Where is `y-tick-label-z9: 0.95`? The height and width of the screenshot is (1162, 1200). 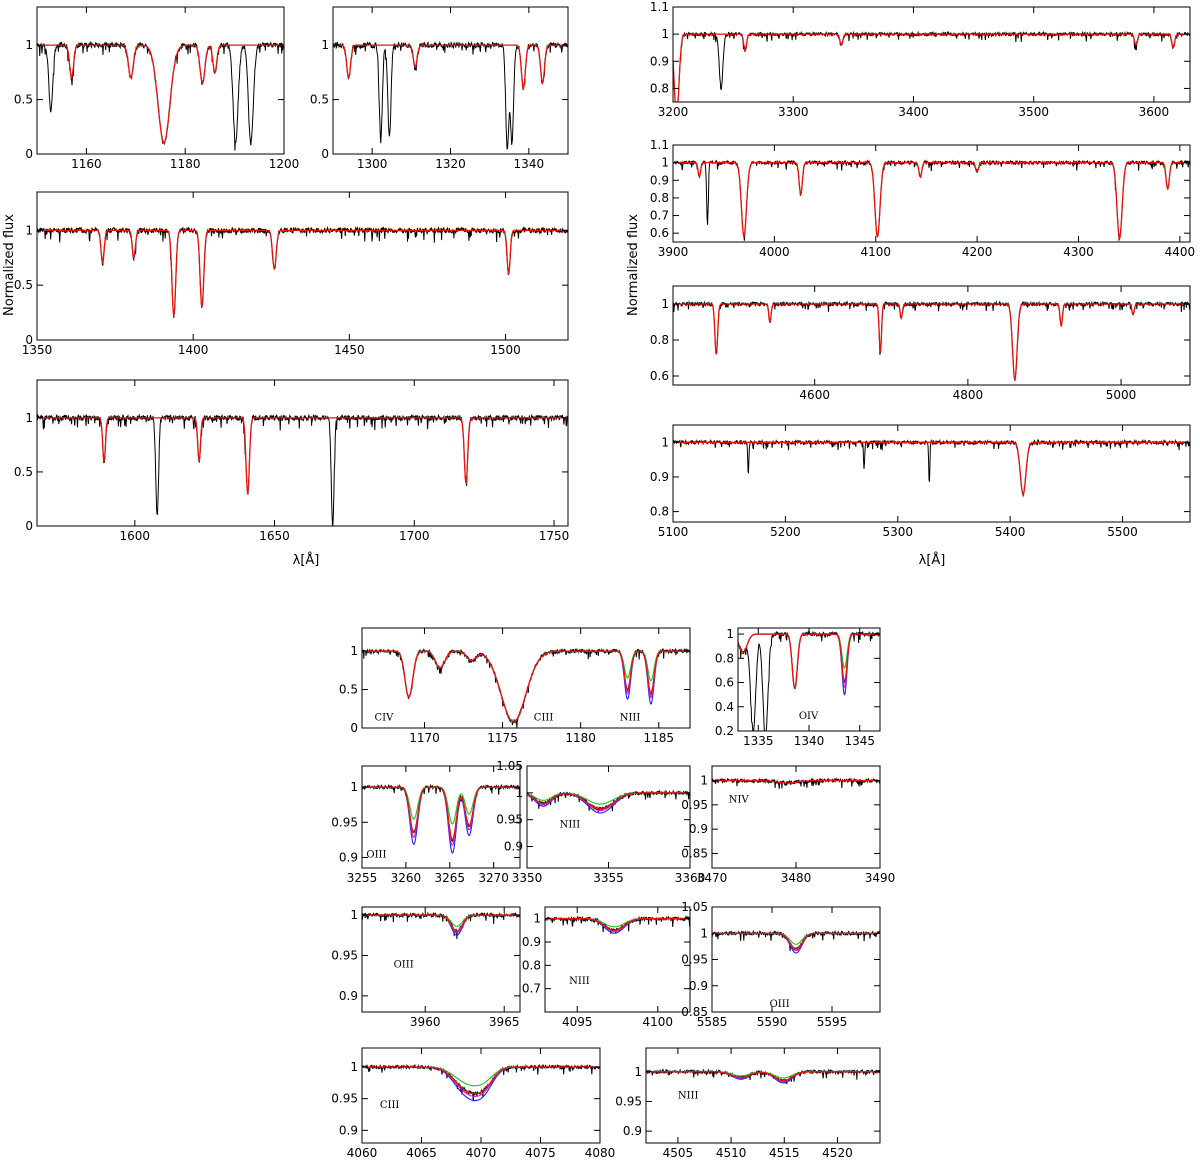 y-tick-label-z9: 0.95 is located at coordinates (344, 1099).